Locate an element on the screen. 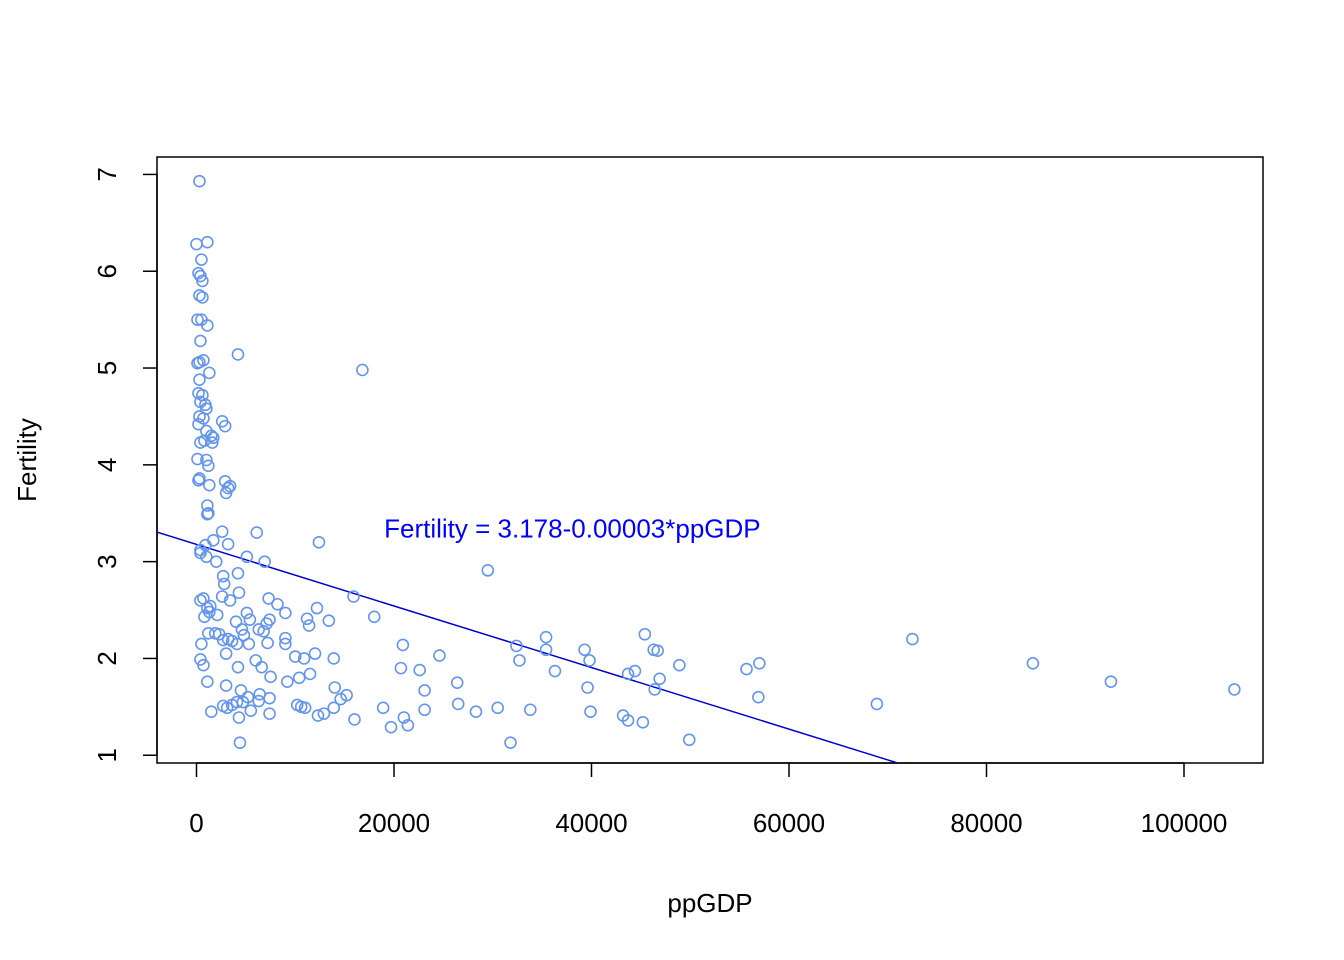  y-tick-label: 3 is located at coordinates (107, 561).